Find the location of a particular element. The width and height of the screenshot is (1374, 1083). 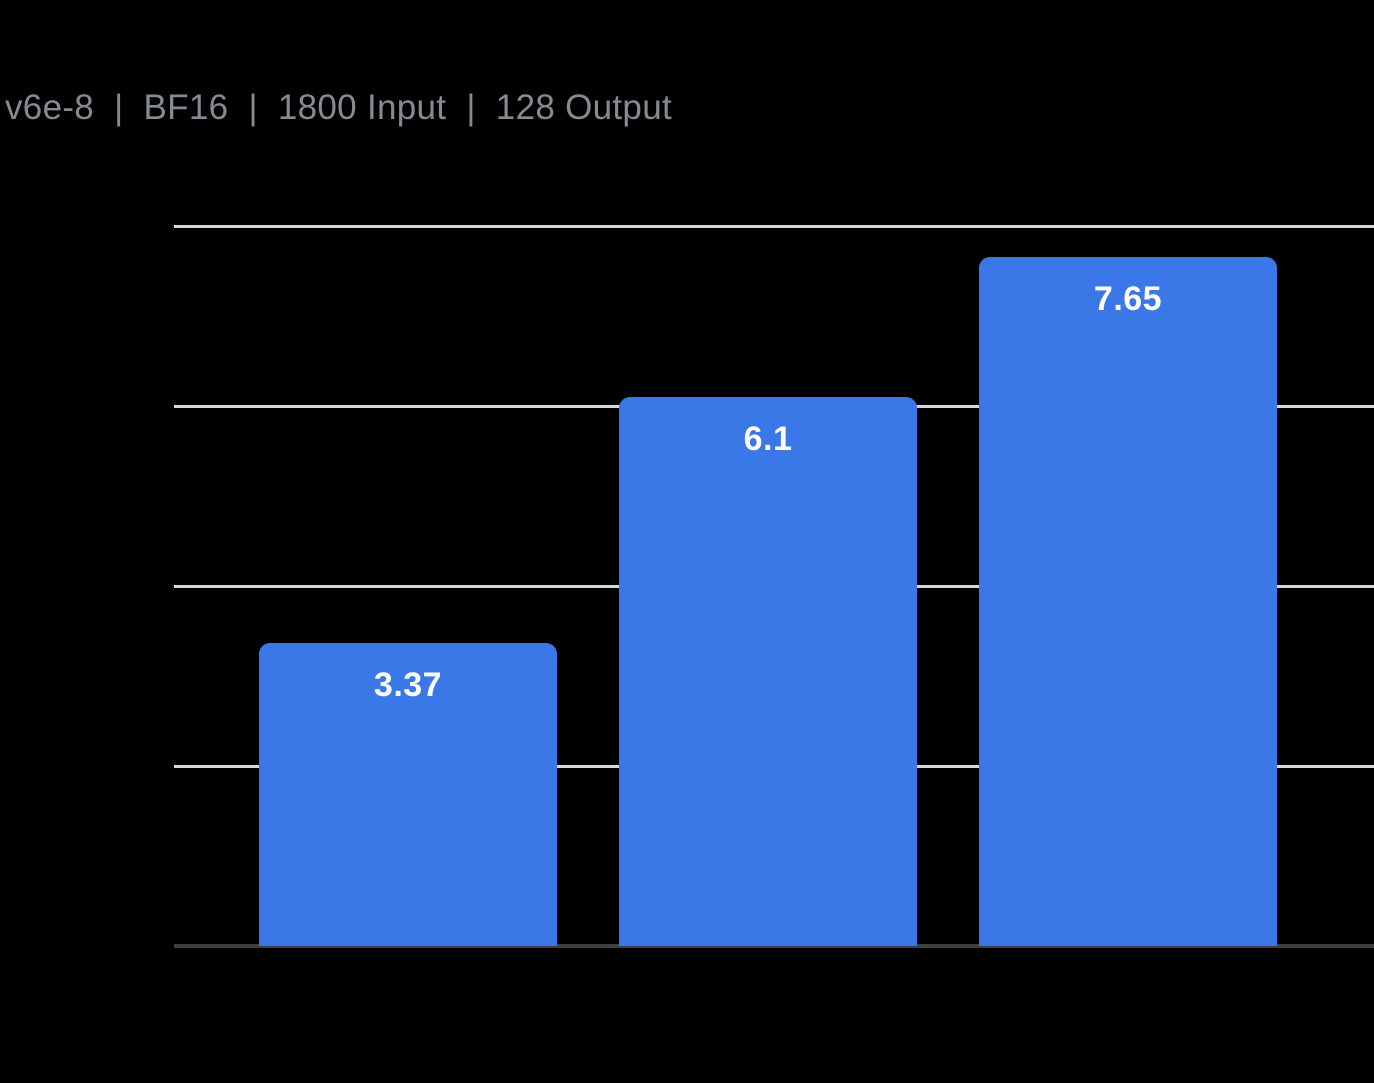

gridline-y8 is located at coordinates (774, 226).